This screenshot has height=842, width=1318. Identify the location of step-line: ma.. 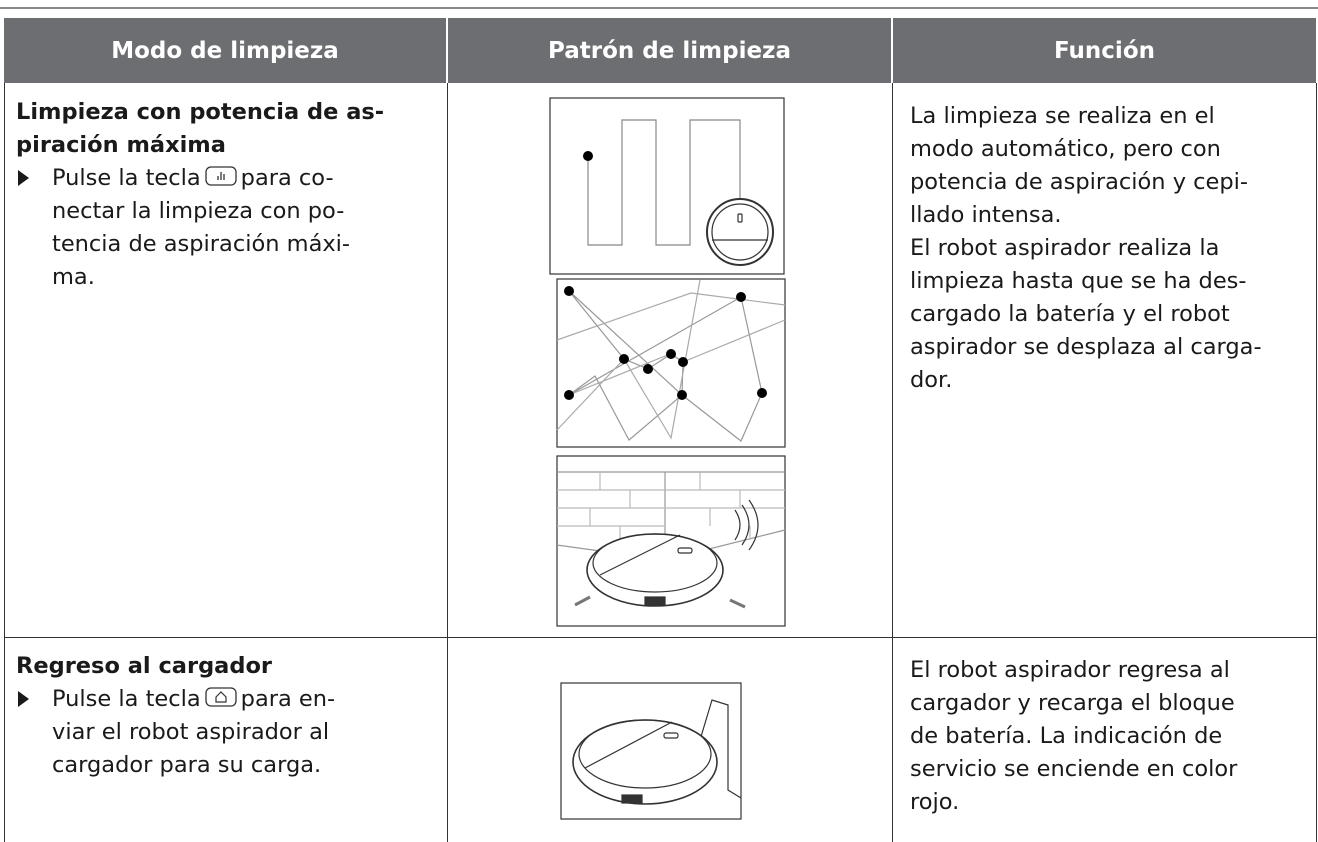
(73, 277).